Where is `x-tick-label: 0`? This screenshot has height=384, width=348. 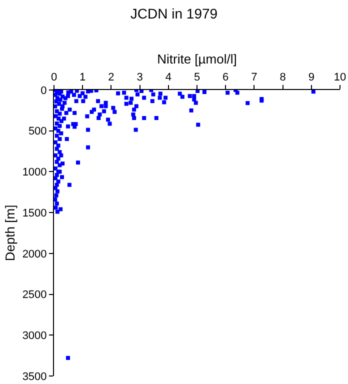 x-tick-label: 0 is located at coordinates (54, 78).